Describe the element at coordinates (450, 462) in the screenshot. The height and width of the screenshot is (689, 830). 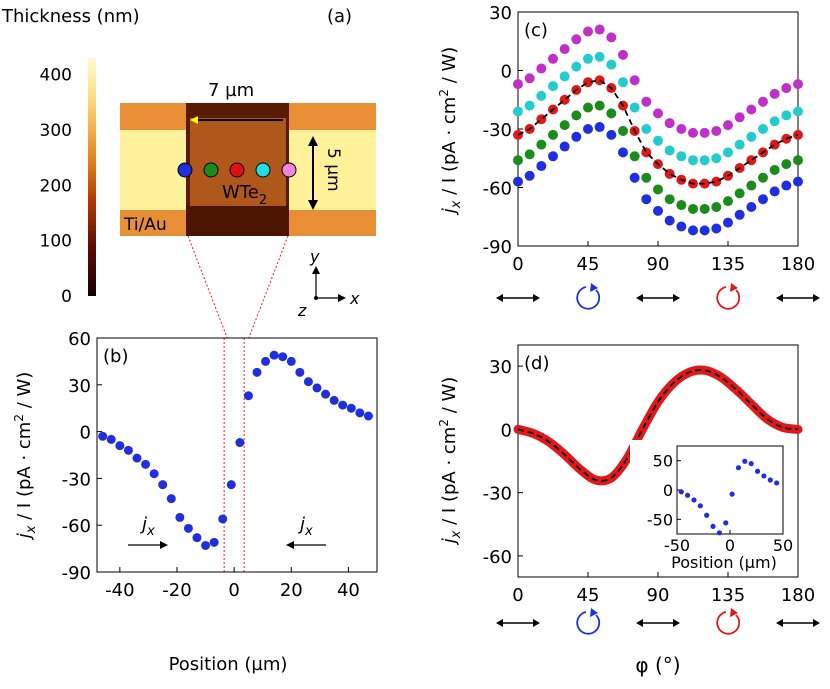
I see `y-axis-label: jx / I (pA · cm2 / W)` at that location.